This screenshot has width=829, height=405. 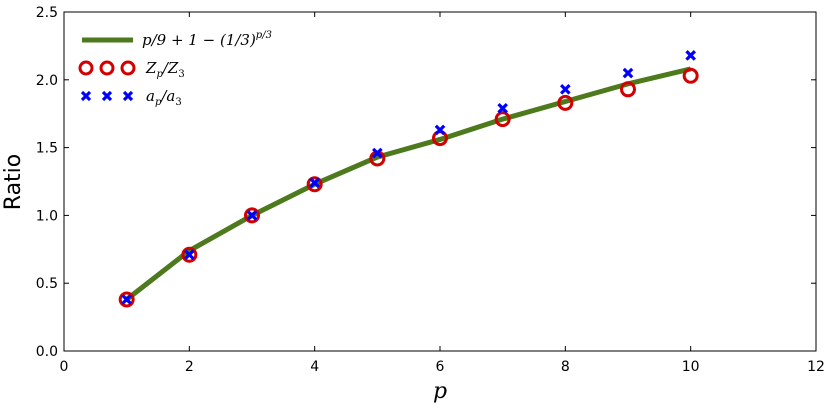 What do you see at coordinates (13, 182) in the screenshot?
I see `y-axis-title: Ratio` at bounding box center [13, 182].